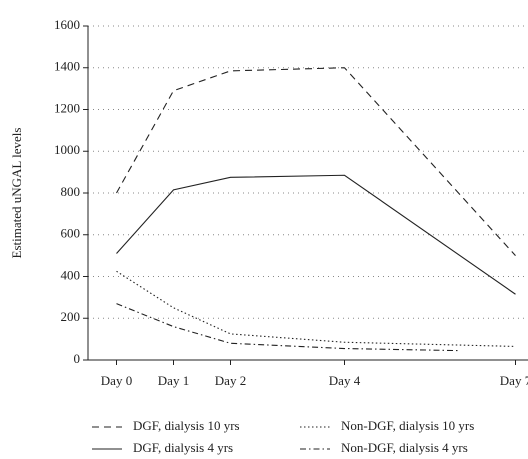 The image size is (528, 459). I want to click on y-axis-label: Estimated uNGAL levels, so click(16, 193).